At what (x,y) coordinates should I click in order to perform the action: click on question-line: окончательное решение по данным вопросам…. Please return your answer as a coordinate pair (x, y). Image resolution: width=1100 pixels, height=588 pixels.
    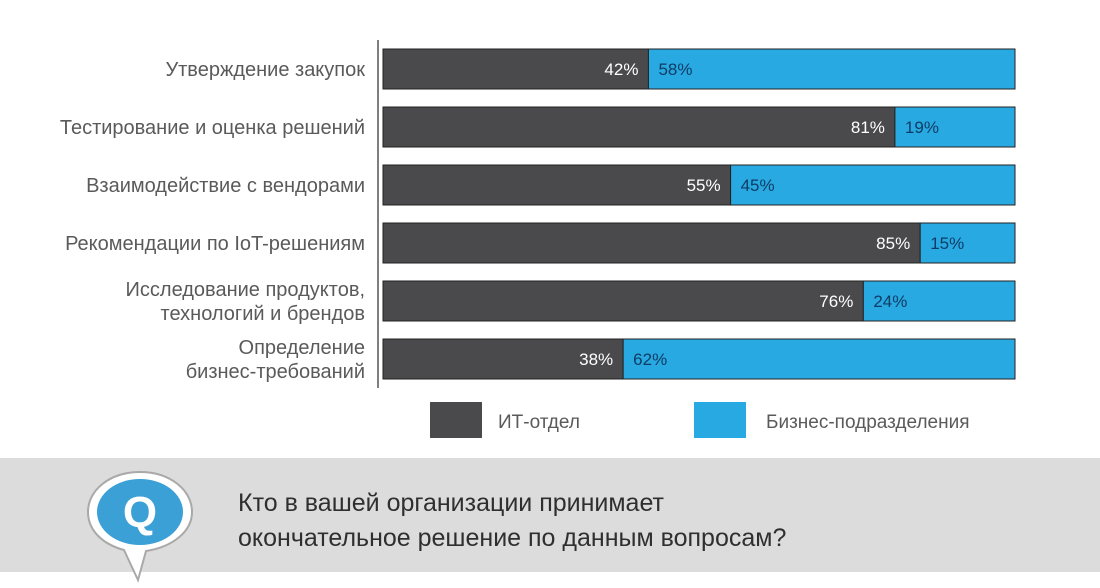
    Looking at the image, I should click on (512, 538).